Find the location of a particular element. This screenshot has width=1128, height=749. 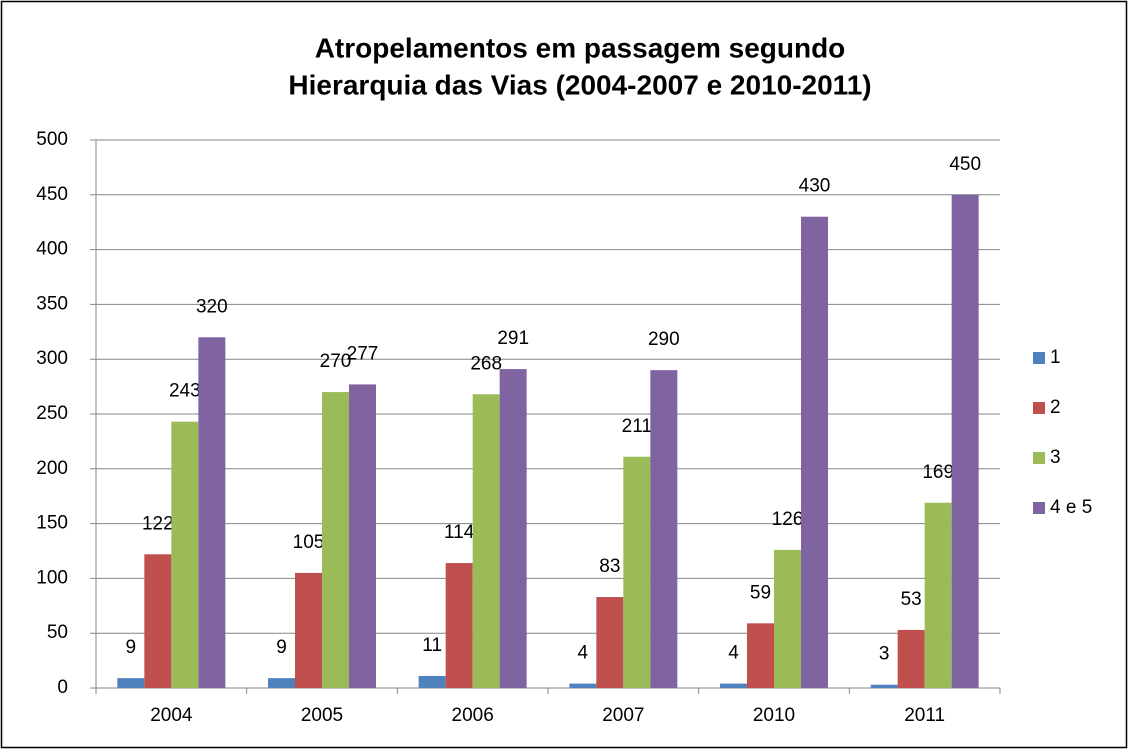

data-label: 290 is located at coordinates (664, 339).